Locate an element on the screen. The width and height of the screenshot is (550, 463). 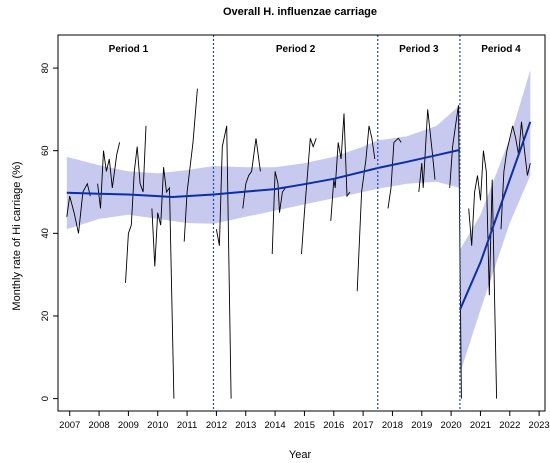
y-tick-label: 20 is located at coordinates (45, 316).